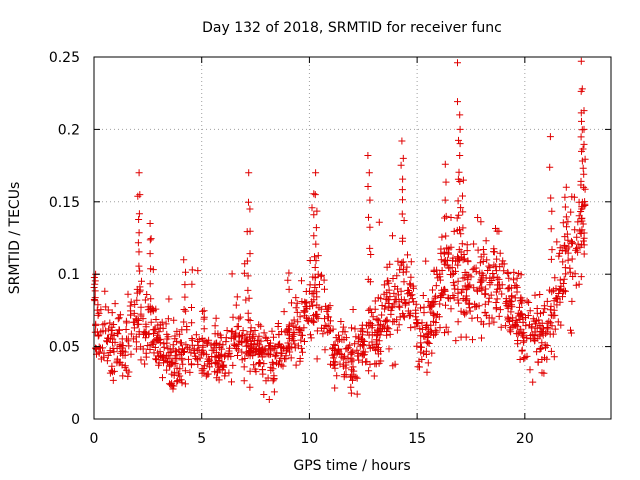 The width and height of the screenshot is (640, 480). I want to click on x-axis-title: GPS time / hours, so click(351, 466).